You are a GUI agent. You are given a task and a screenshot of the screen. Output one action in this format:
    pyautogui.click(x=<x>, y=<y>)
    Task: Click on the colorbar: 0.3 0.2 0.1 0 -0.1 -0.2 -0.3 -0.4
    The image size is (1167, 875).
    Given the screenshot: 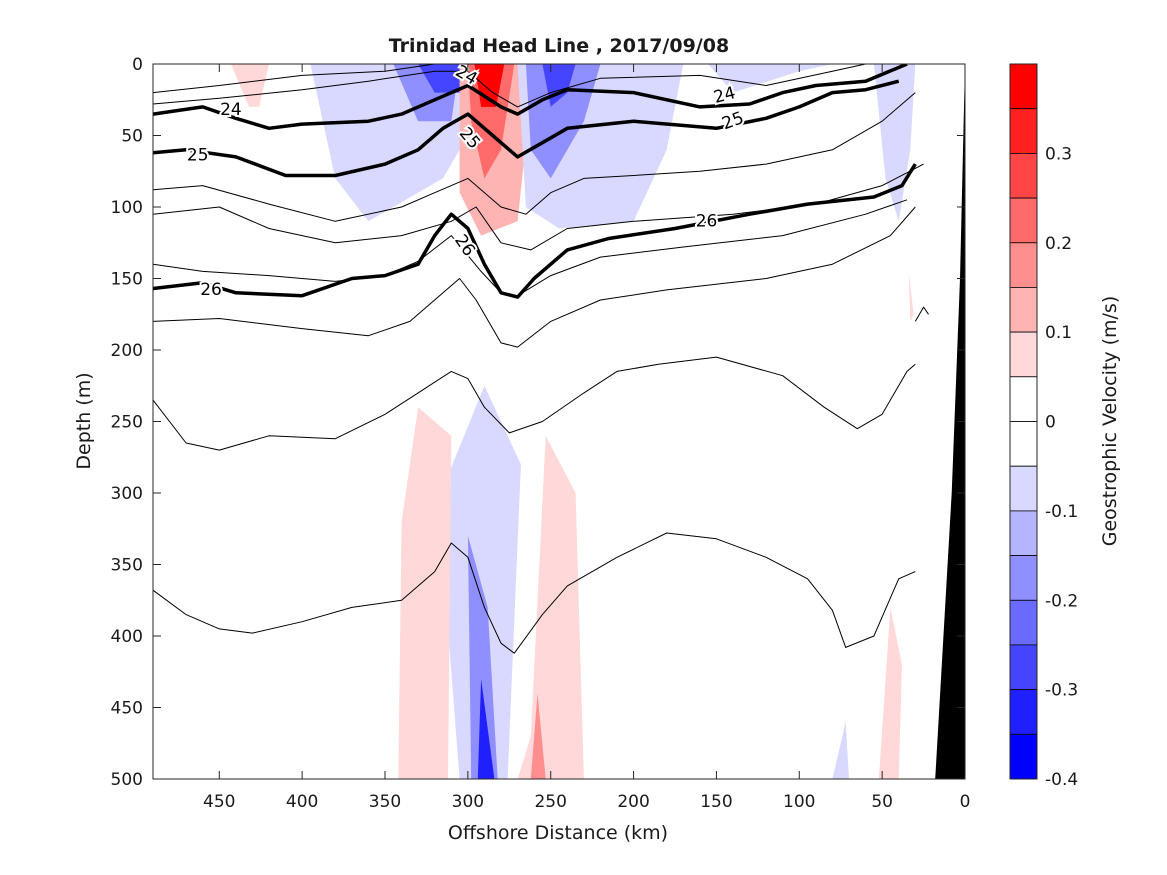 What is the action you would take?
    pyautogui.click(x=1043, y=426)
    